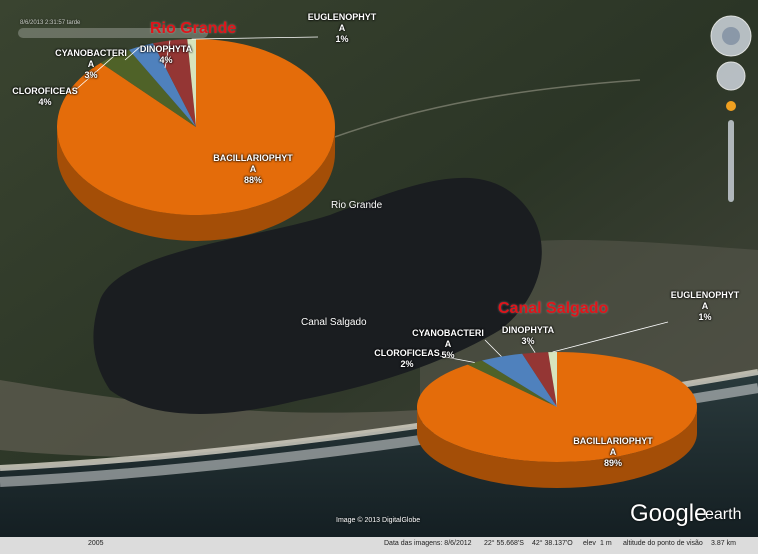 The width and height of the screenshot is (758, 554). Describe the element at coordinates (50, 23) in the screenshot. I see `timestamp: 8/6/2013 2:31:57 tarde` at that location.